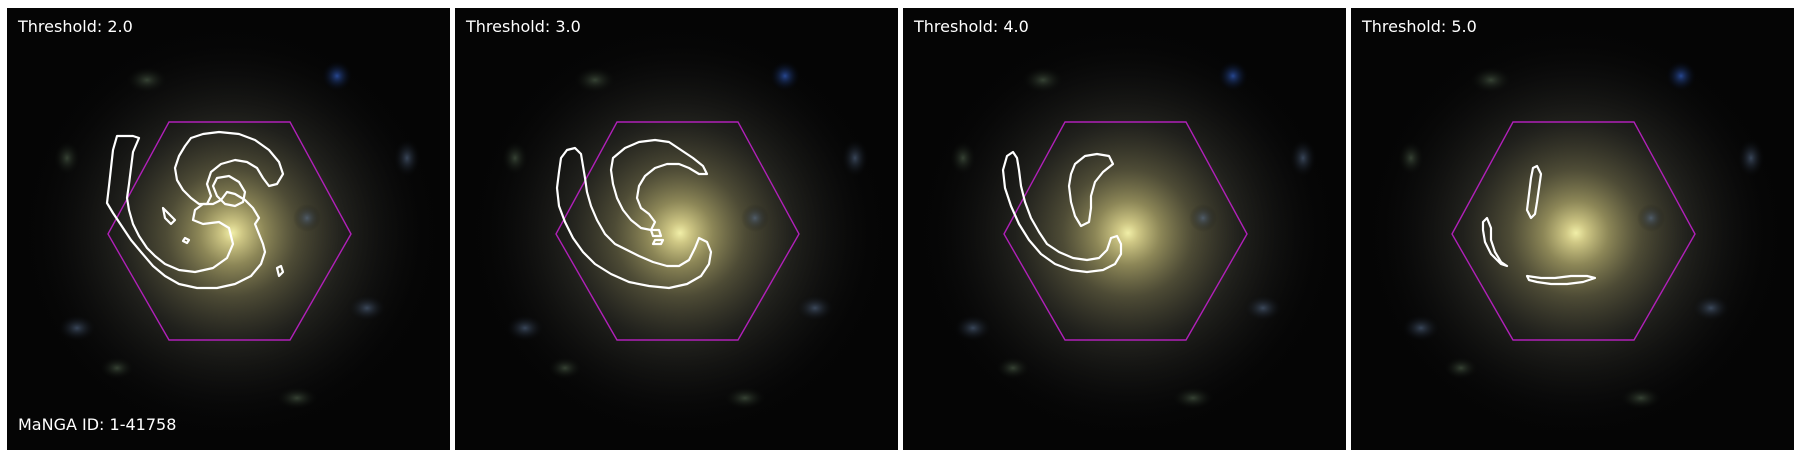 This screenshot has height=457, width=1800. Describe the element at coordinates (1419, 26) in the screenshot. I see `threshold-label: Threshold: 5.0` at that location.